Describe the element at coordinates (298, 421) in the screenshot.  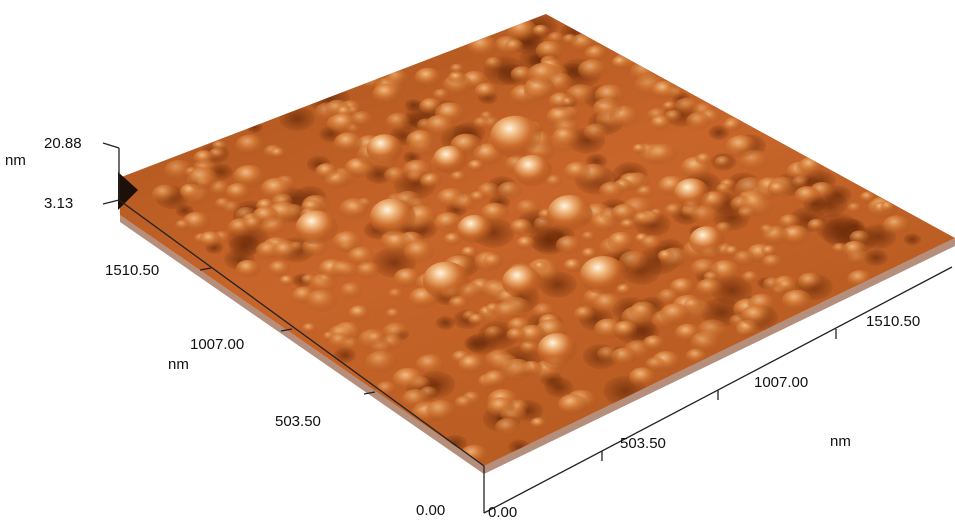
I see `y-axis-tick-label: 503.50` at that location.